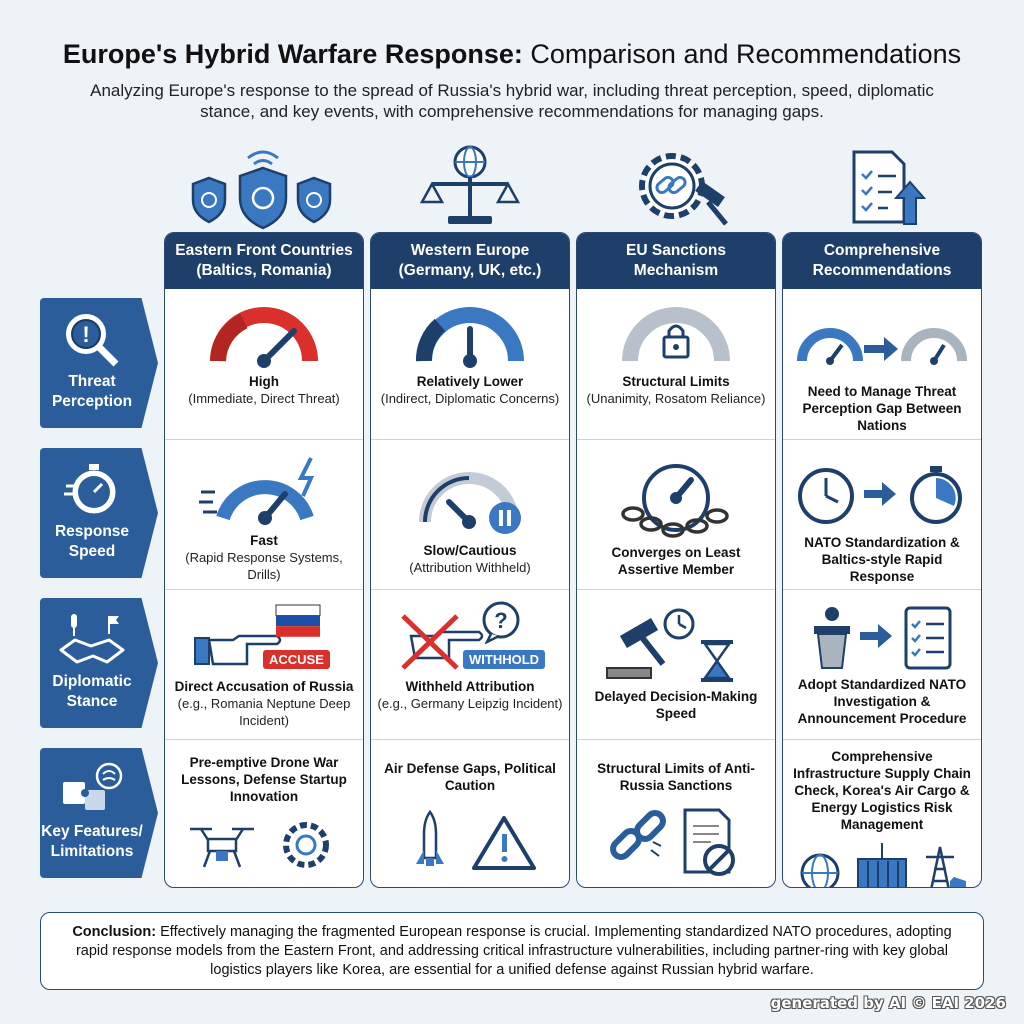 The height and width of the screenshot is (1024, 1024). What do you see at coordinates (470, 567) in the screenshot?
I see `cell-subtitle: (Attribution Withheld)` at bounding box center [470, 567].